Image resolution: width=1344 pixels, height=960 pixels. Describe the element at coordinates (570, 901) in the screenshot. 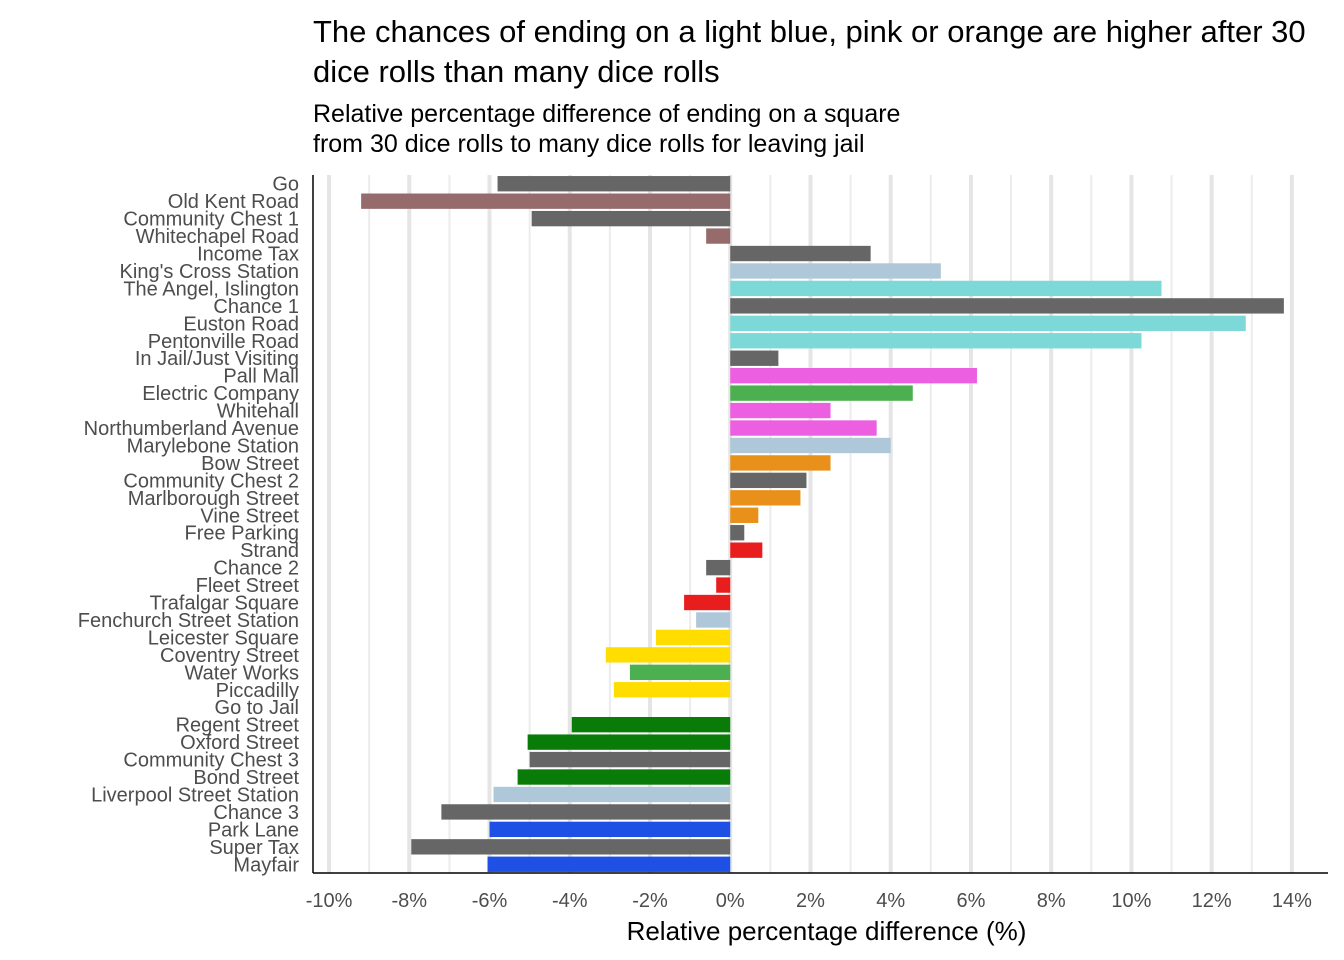

I see `x-tick-label: -4%` at that location.